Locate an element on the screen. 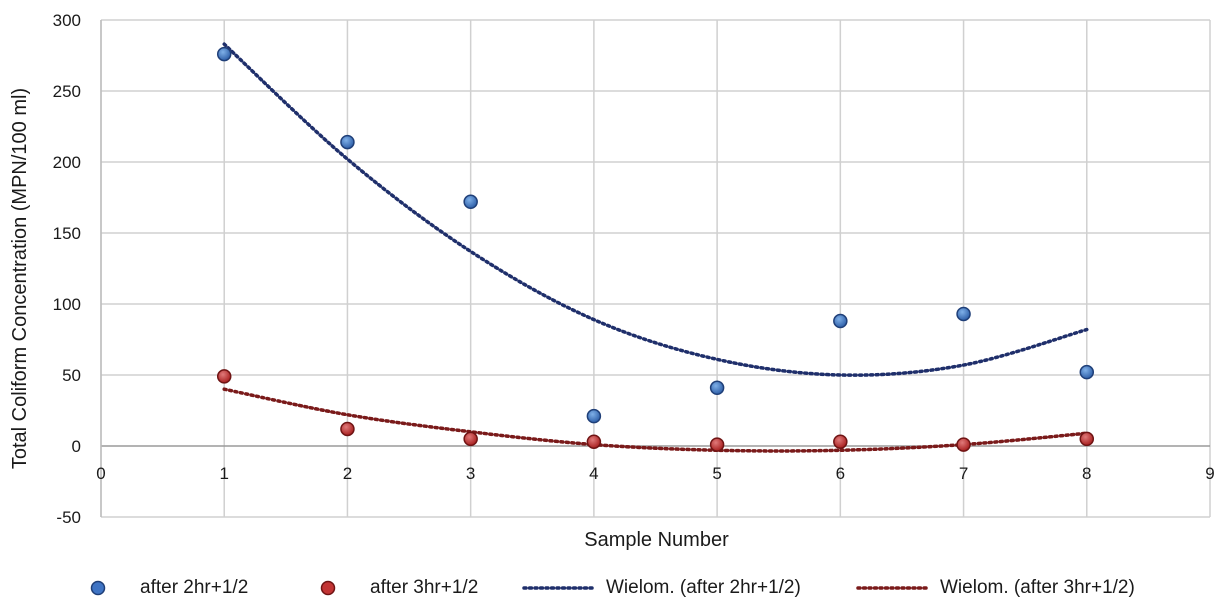 The image size is (1218, 603). legend-label-trend-1: Wielom. (after 2hr+1/2) is located at coordinates (703, 587).